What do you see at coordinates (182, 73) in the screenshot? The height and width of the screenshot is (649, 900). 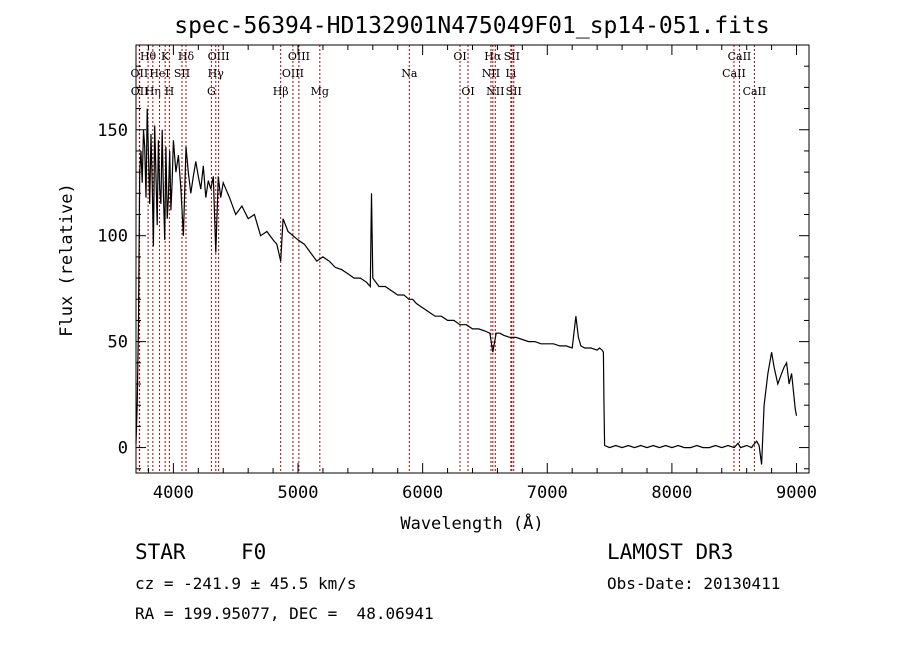 I see `line-label-7: SII` at bounding box center [182, 73].